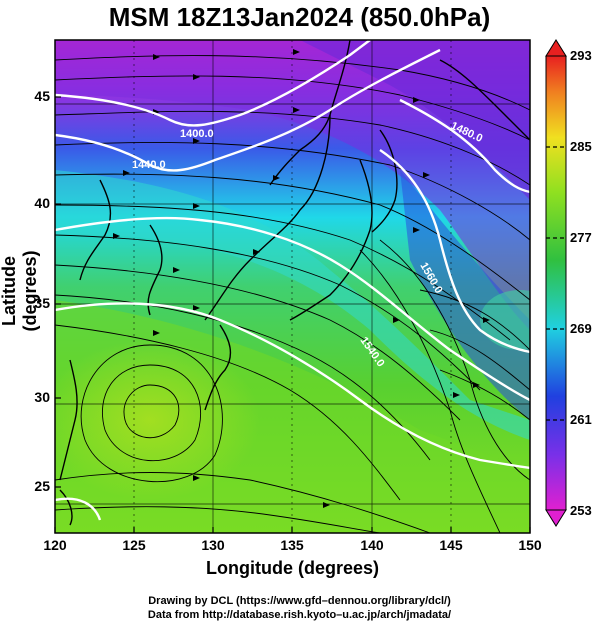  What do you see at coordinates (42, 397) in the screenshot?
I see `y-tick-label: 30` at bounding box center [42, 397].